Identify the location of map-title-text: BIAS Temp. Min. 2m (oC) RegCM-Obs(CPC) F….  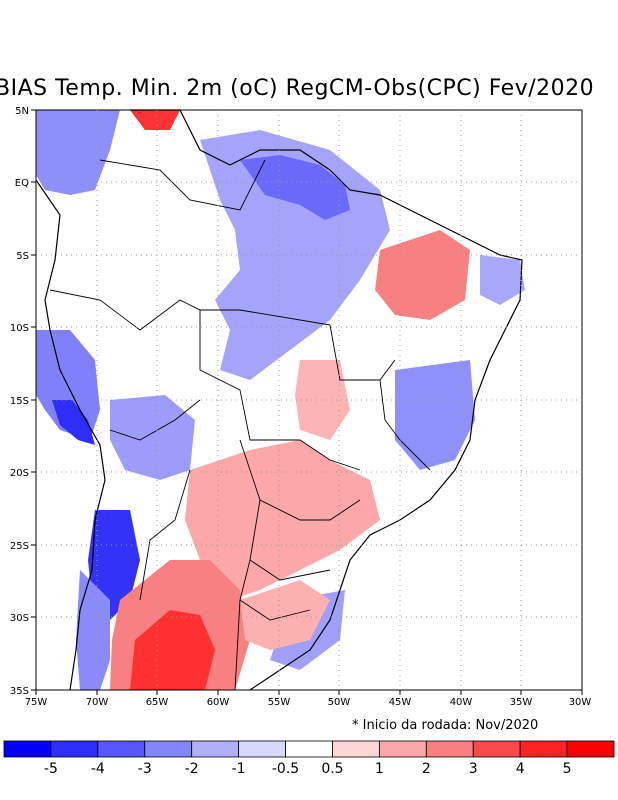
(297, 88).